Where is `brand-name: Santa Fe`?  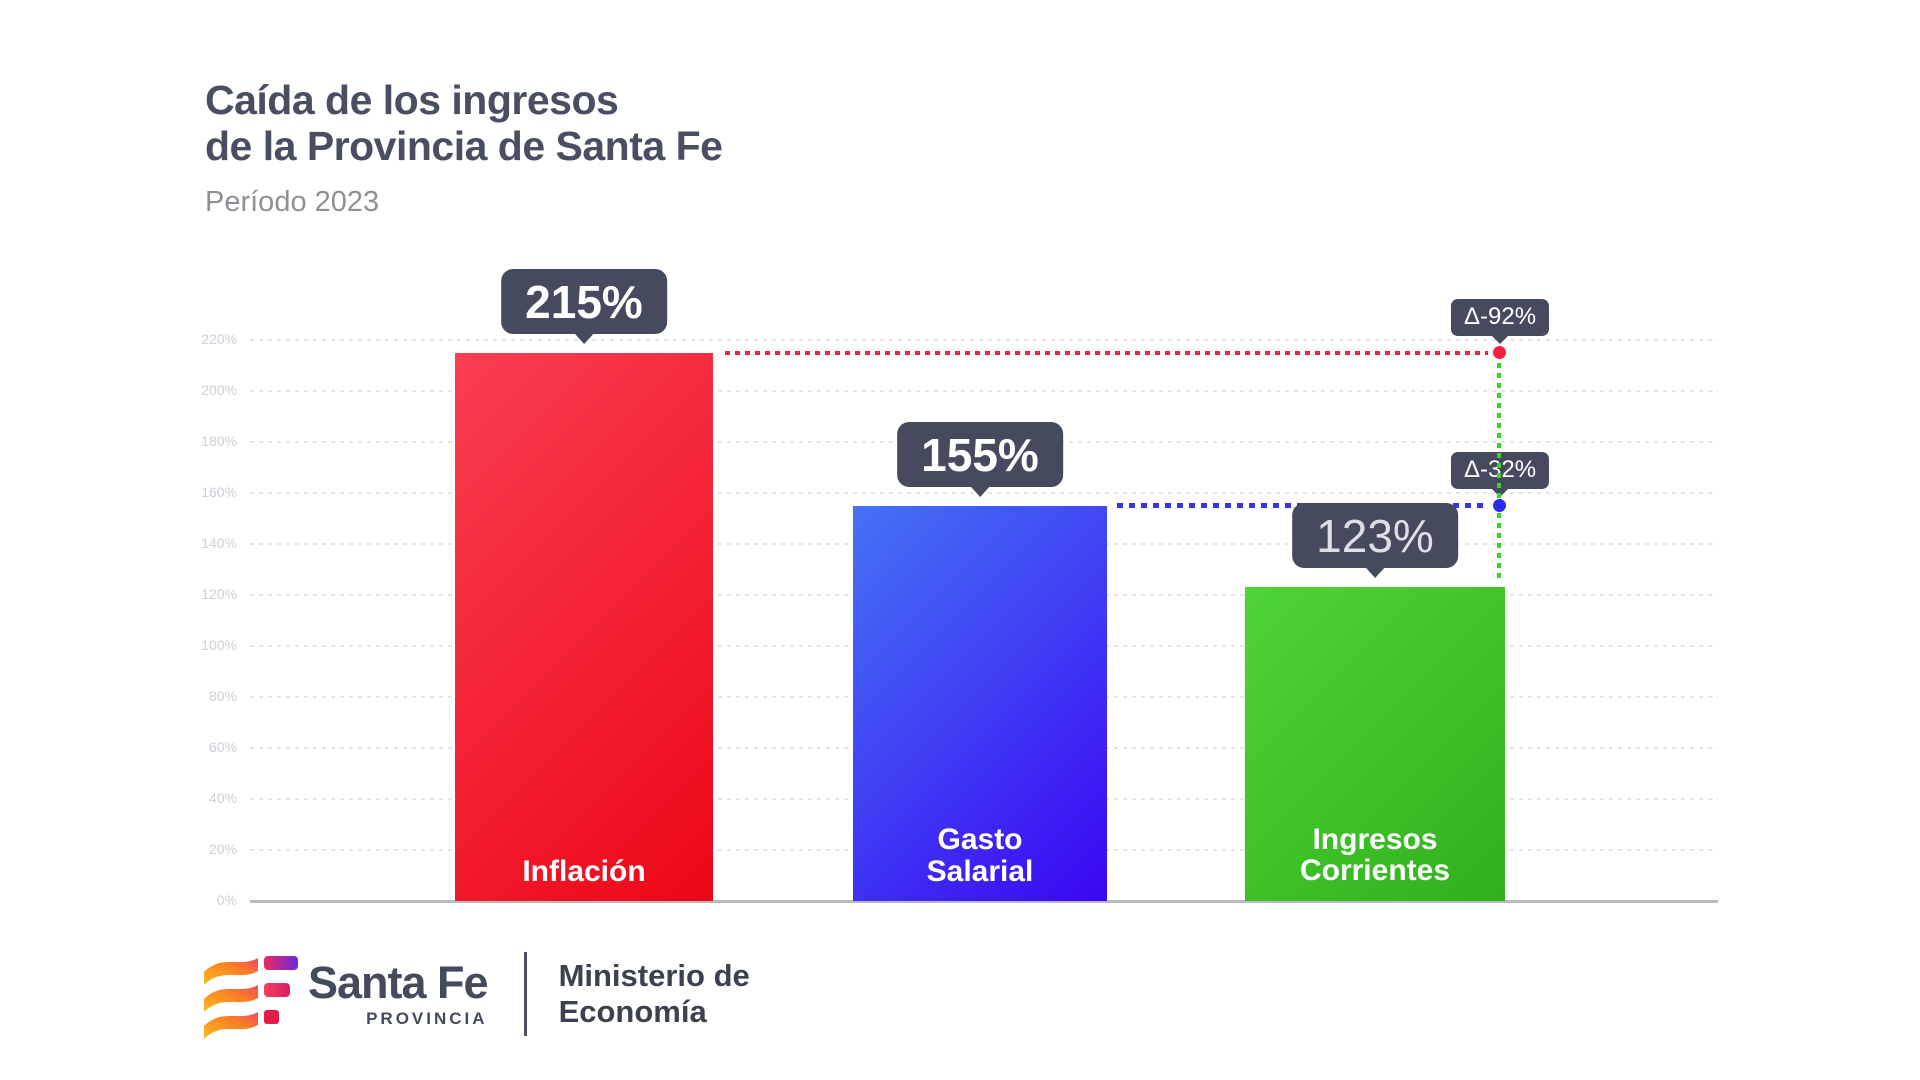
brand-name: Santa Fe is located at coordinates (398, 982).